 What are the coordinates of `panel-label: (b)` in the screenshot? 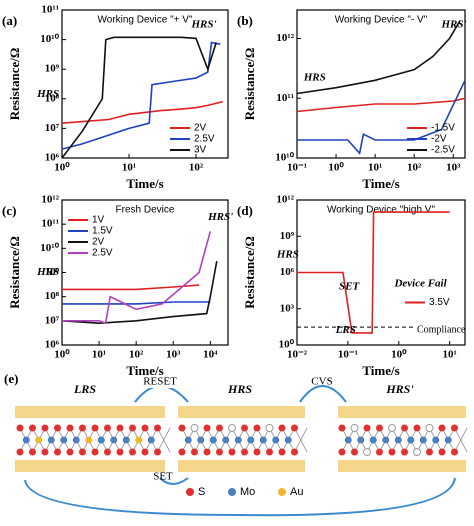 It's located at (245, 20).